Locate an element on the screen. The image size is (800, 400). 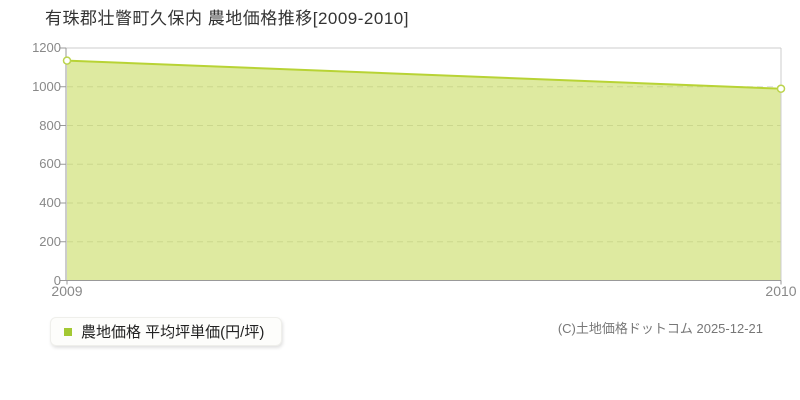
x-tick-label: 2009 is located at coordinates (67, 291).